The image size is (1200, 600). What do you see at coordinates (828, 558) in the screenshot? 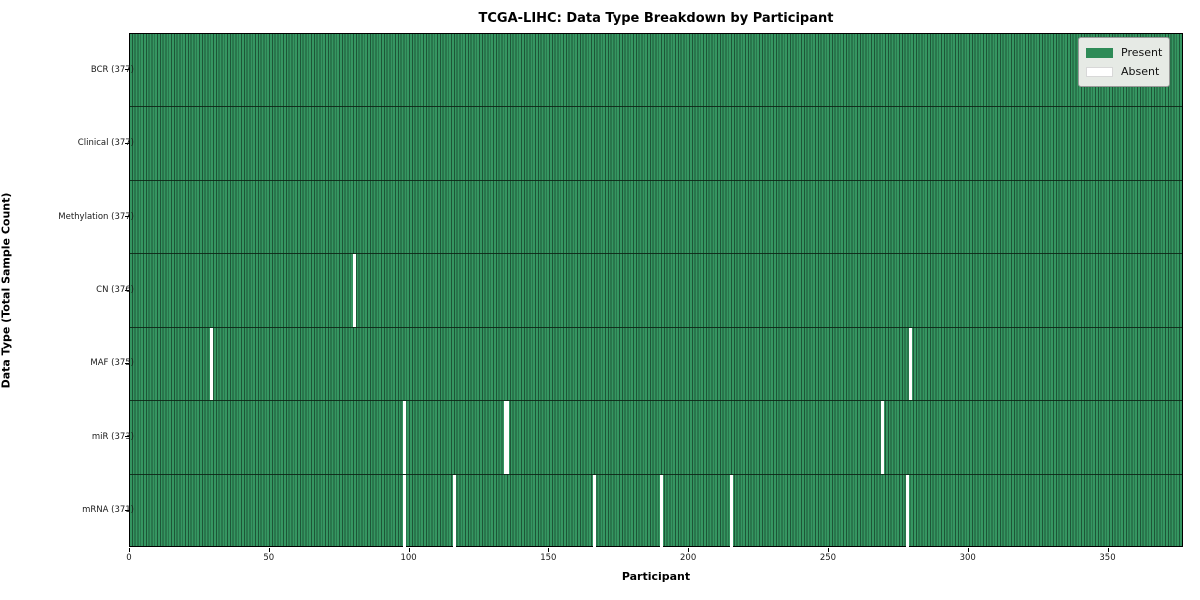
I see `x-tick-label-250: 250` at bounding box center [828, 558].